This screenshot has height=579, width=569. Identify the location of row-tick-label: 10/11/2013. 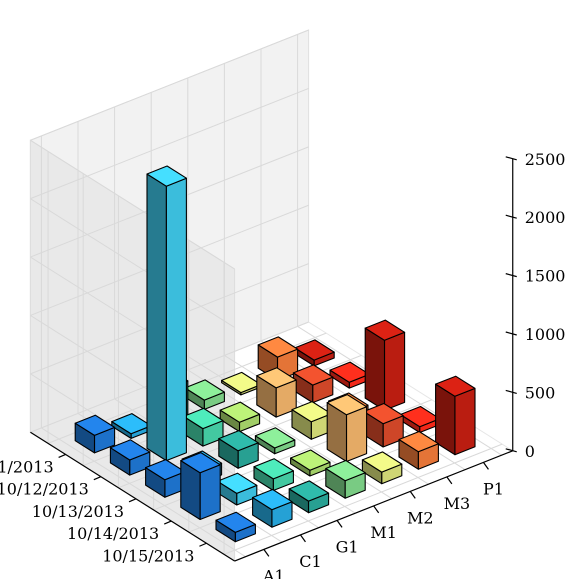
(27, 466).